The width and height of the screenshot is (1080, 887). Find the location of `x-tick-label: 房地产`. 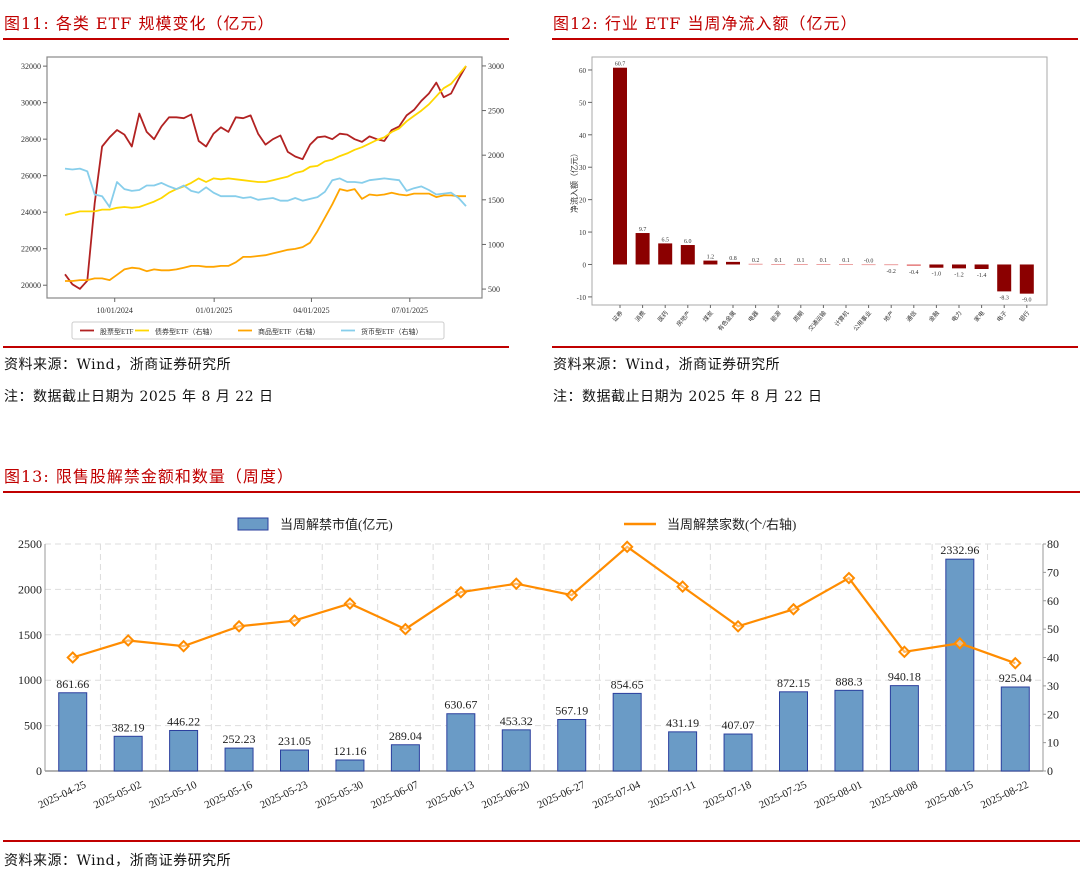

x-tick-label: 房地产 is located at coordinates (684, 318).